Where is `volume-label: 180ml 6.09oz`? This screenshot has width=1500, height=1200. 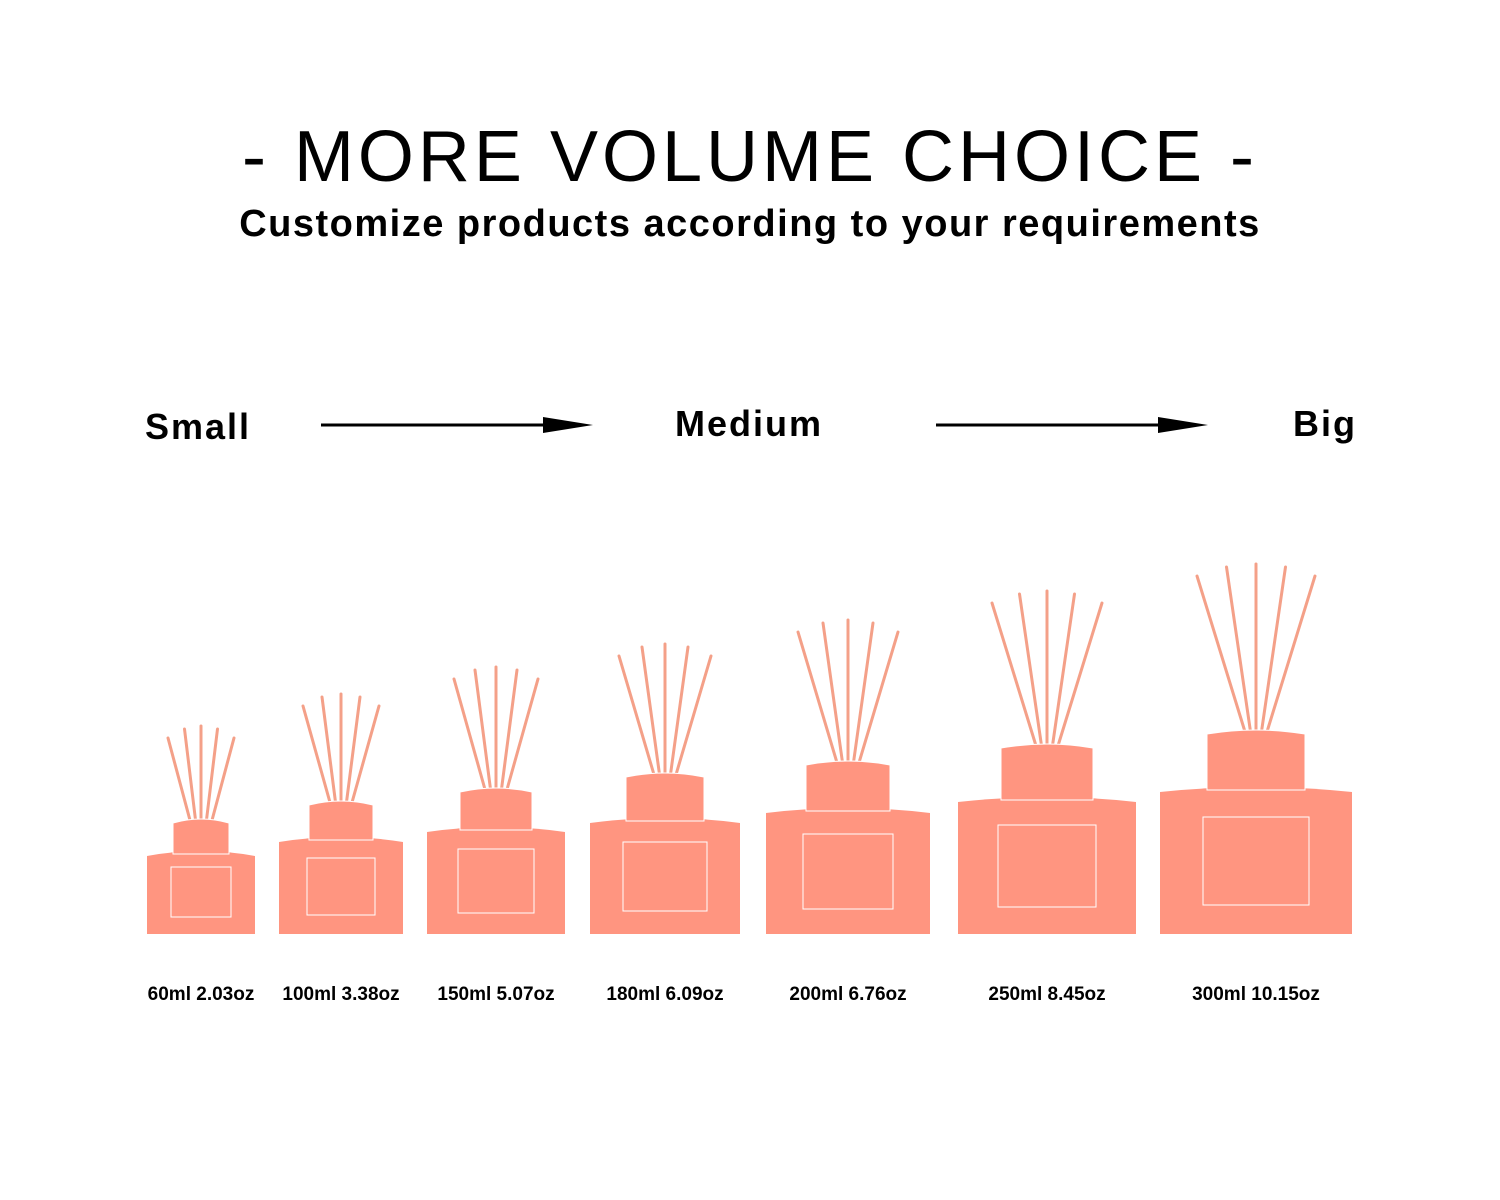 volume-label: 180ml 6.09oz is located at coordinates (665, 994).